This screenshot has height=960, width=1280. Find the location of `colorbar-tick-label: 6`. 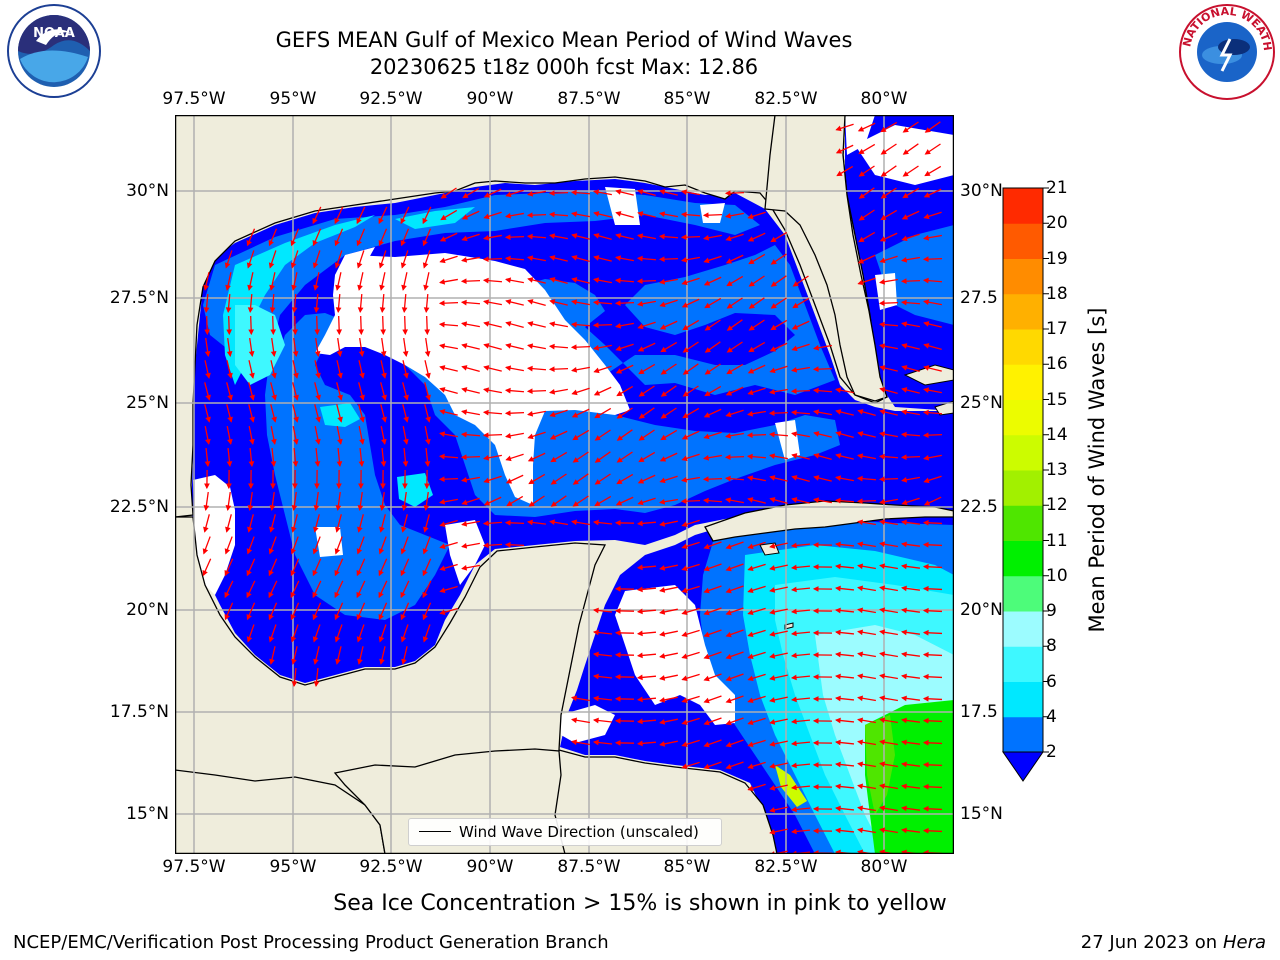

colorbar-tick-label: 6 is located at coordinates (1051, 681).